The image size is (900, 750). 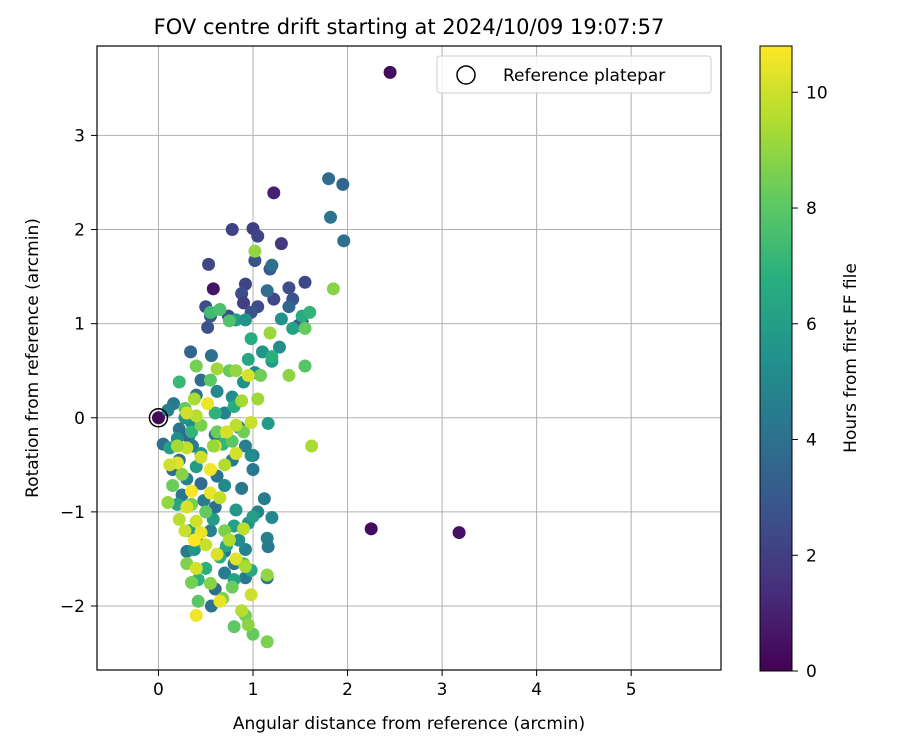 What do you see at coordinates (79, 419) in the screenshot?
I see `y-tick-label: 0` at bounding box center [79, 419].